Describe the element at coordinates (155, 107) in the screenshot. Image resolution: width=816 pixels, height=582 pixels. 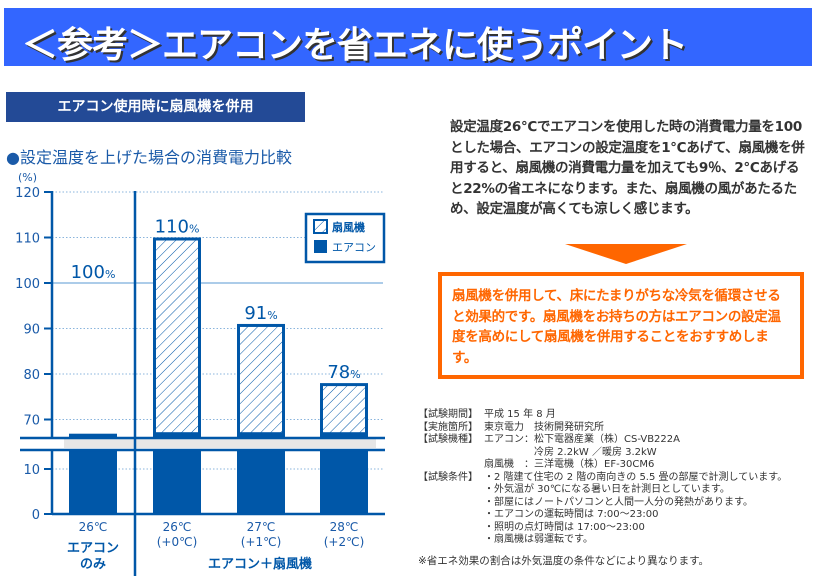
I see `section-header: エアコン使用時に扇風機を併用` at that location.